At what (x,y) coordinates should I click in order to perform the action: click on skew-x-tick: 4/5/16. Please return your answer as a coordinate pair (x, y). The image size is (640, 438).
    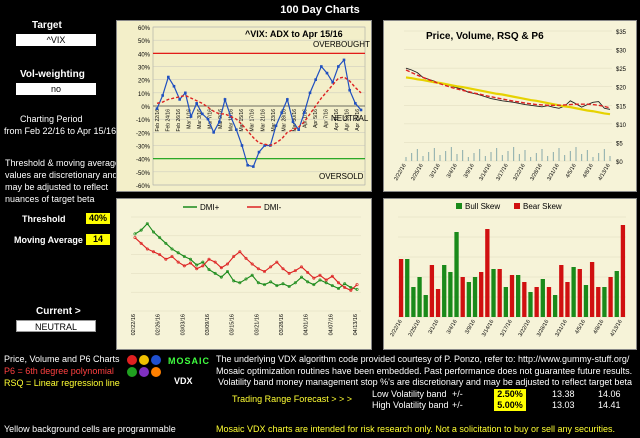
    Looking at the image, I should click on (580, 327).